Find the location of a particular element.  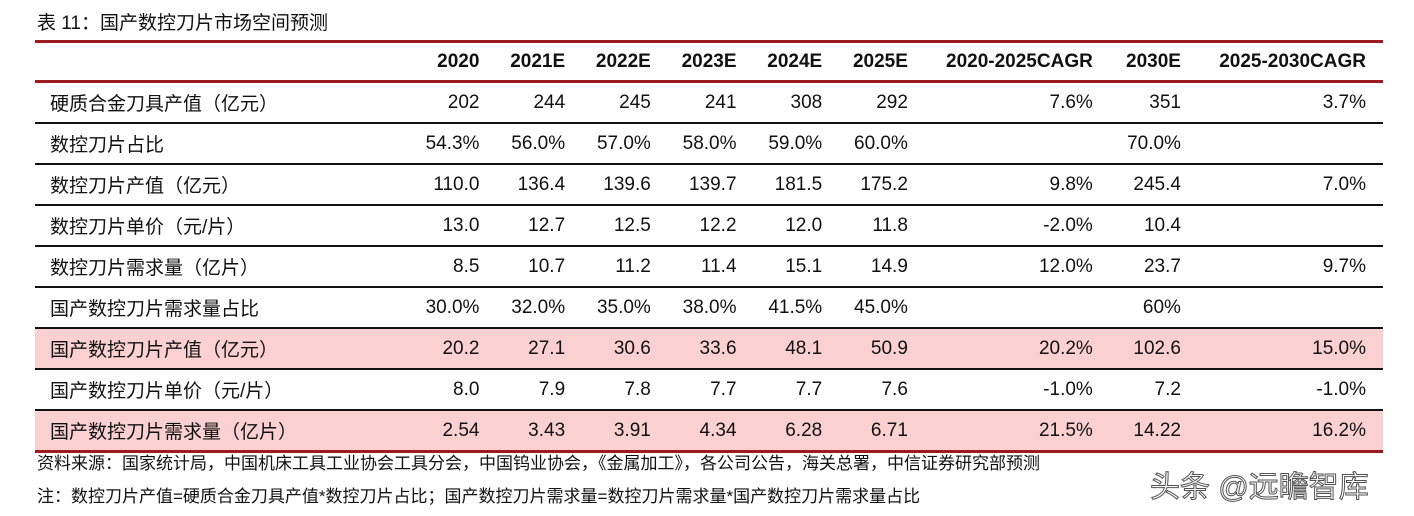

table-cell: 50.9 is located at coordinates (865, 349).